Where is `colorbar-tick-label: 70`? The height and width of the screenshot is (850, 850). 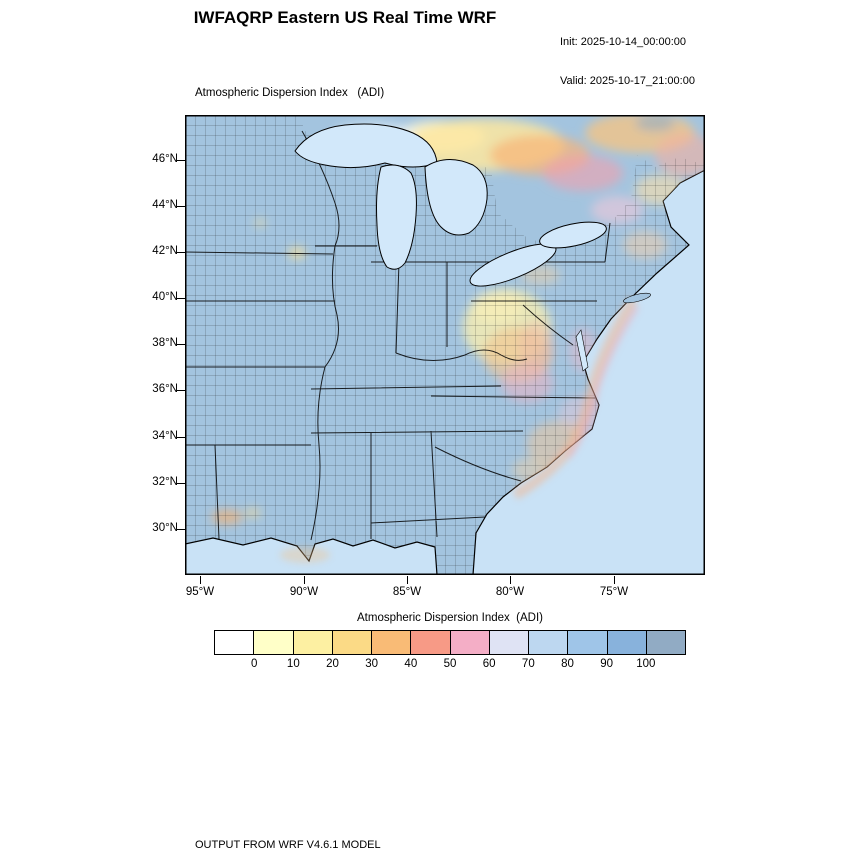 colorbar-tick-label: 70 is located at coordinates (528, 664).